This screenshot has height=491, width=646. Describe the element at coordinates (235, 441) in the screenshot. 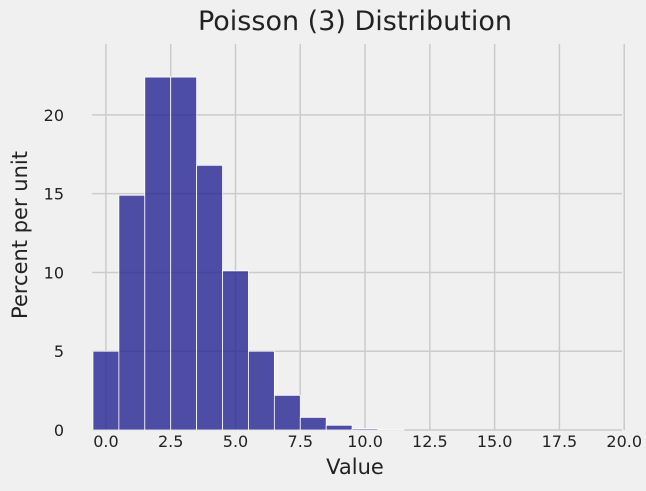

I see `x-tick-label: 5.0` at that location.